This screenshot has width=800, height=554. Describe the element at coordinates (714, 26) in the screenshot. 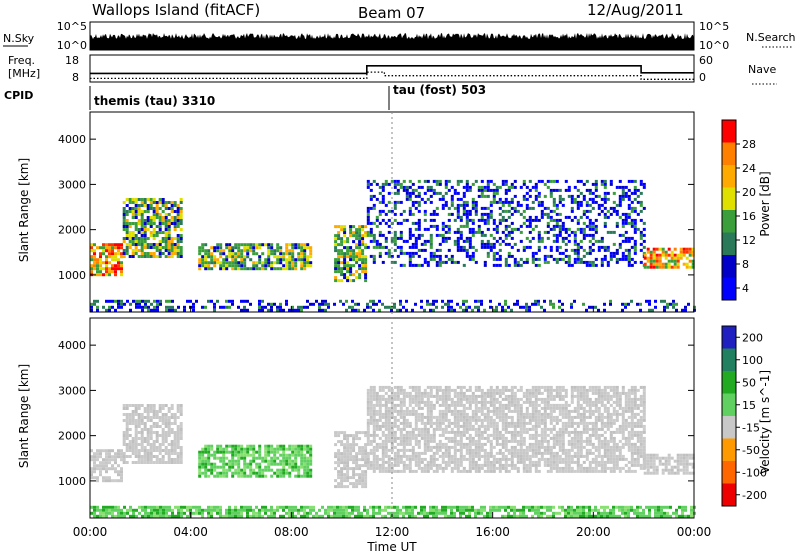

I see `nsearch-tick-top: 10^5` at that location.